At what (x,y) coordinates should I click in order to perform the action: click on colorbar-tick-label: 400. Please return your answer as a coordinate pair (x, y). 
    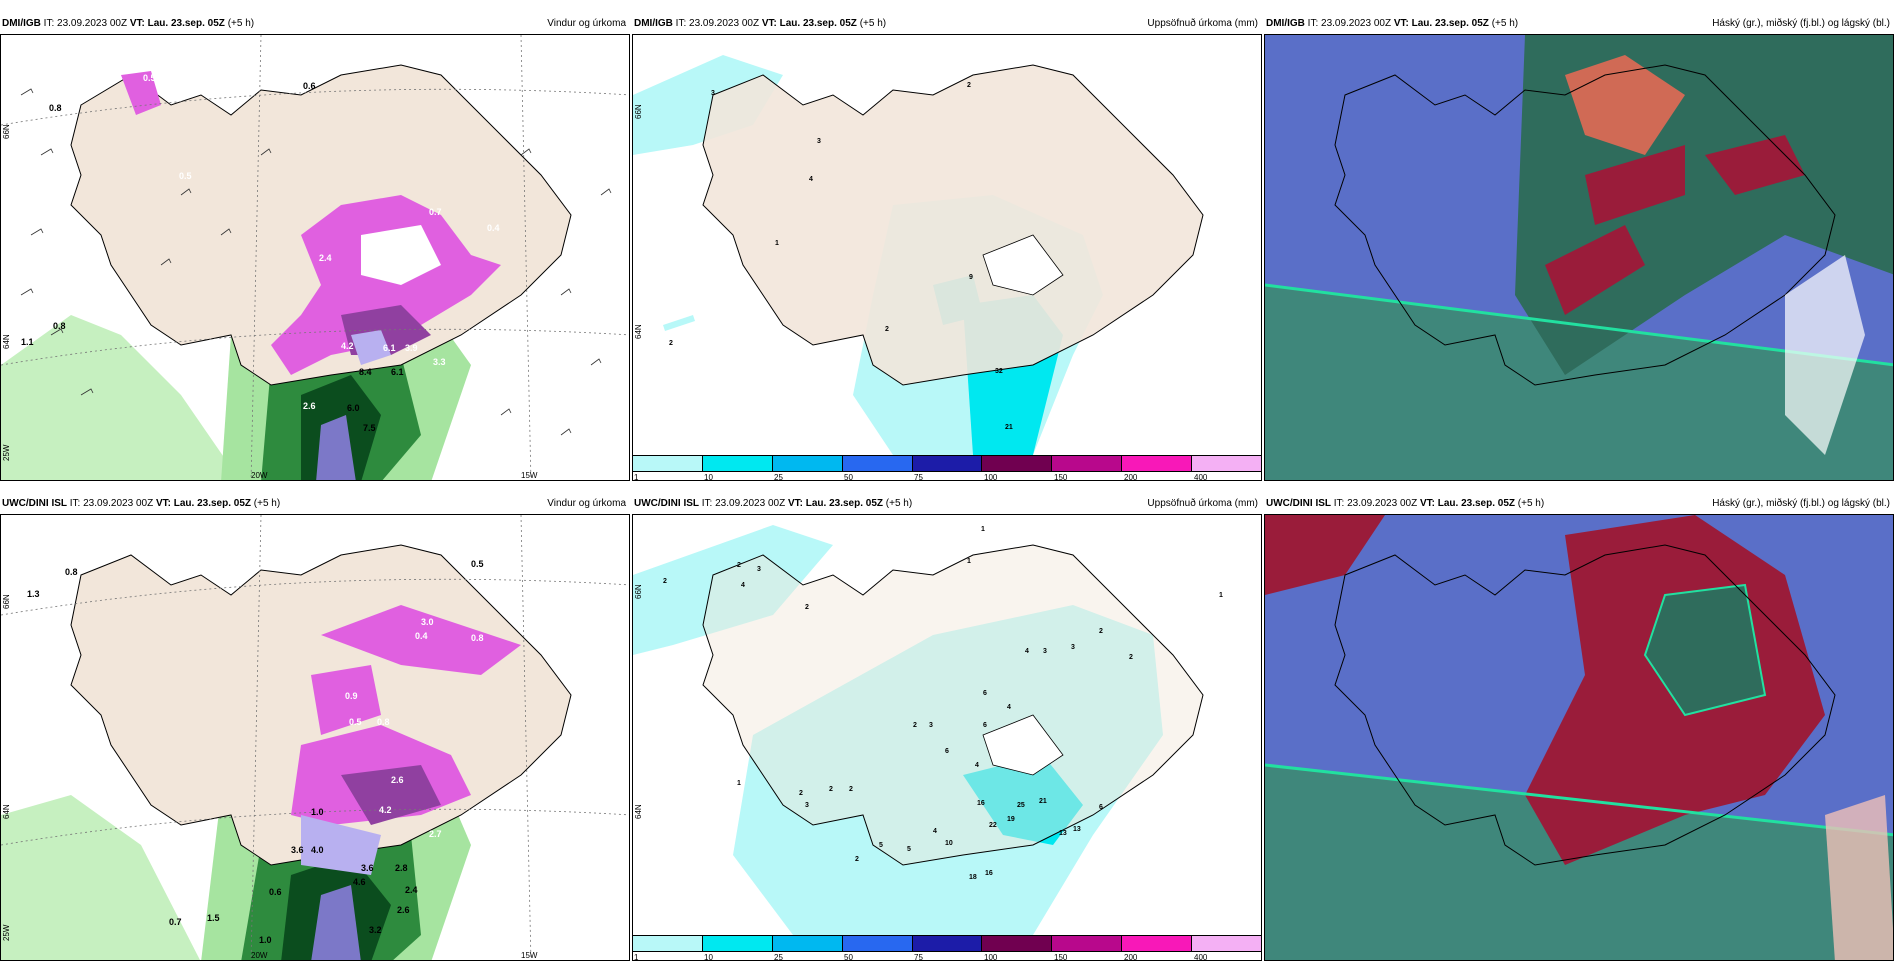
    Looking at the image, I should click on (1201, 477).